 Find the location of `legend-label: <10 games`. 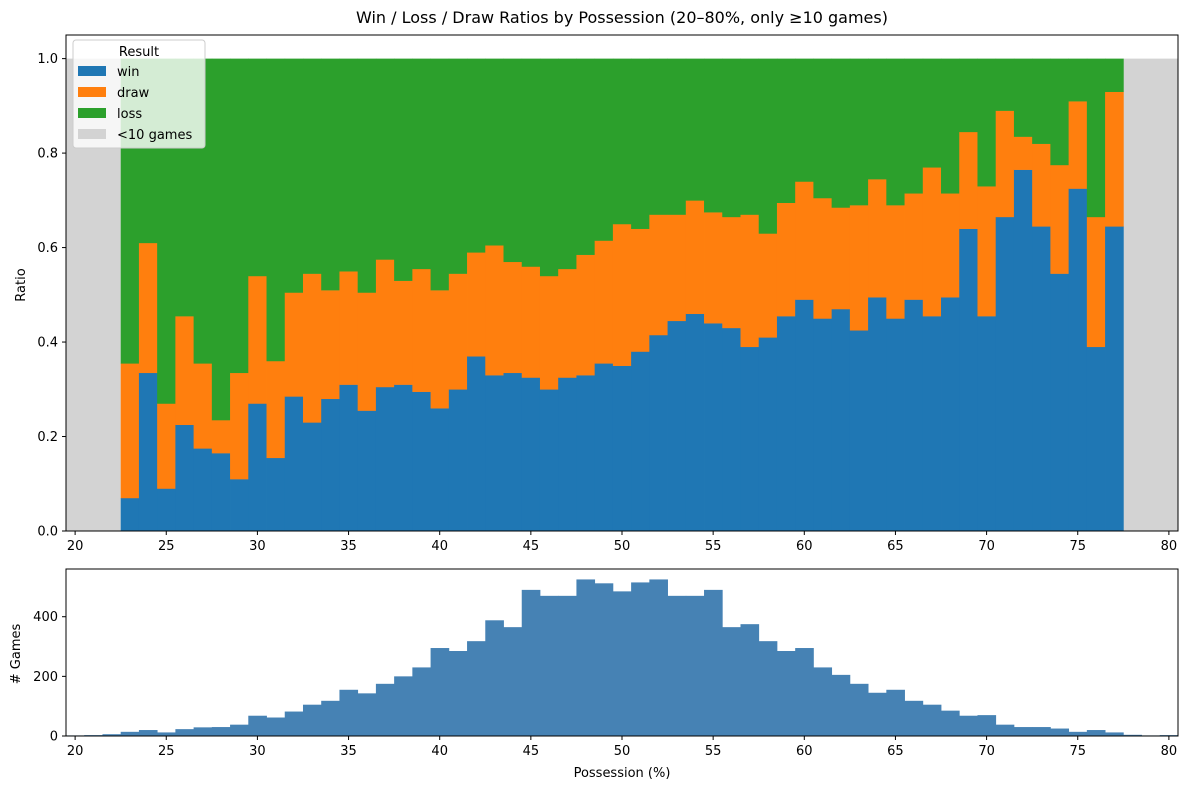

legend-label: <10 games is located at coordinates (154, 135).